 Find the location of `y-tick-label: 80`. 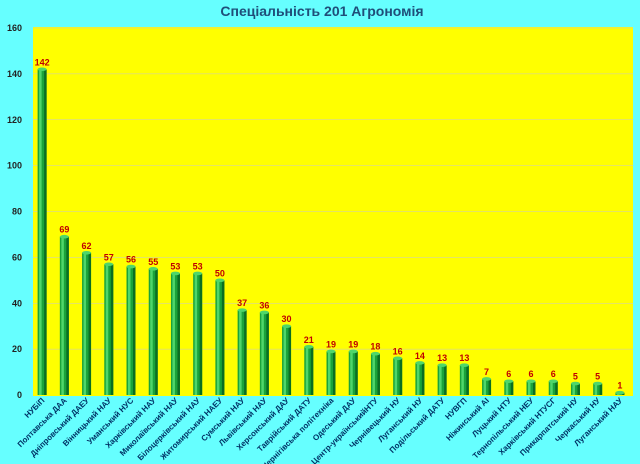

y-tick-label: 80 is located at coordinates (17, 212).